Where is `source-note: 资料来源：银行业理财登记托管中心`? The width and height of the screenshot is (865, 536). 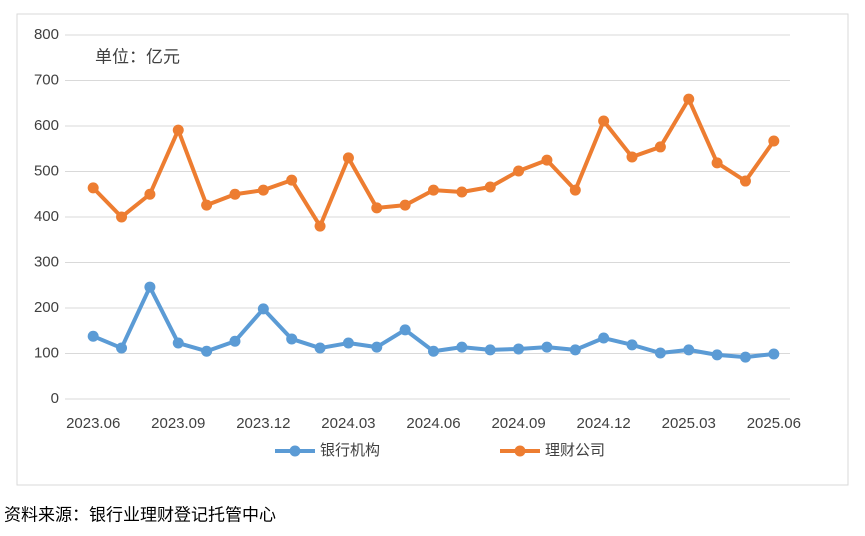 source-note: 资料来源：银行业理财登记托管中心 is located at coordinates (140, 514).